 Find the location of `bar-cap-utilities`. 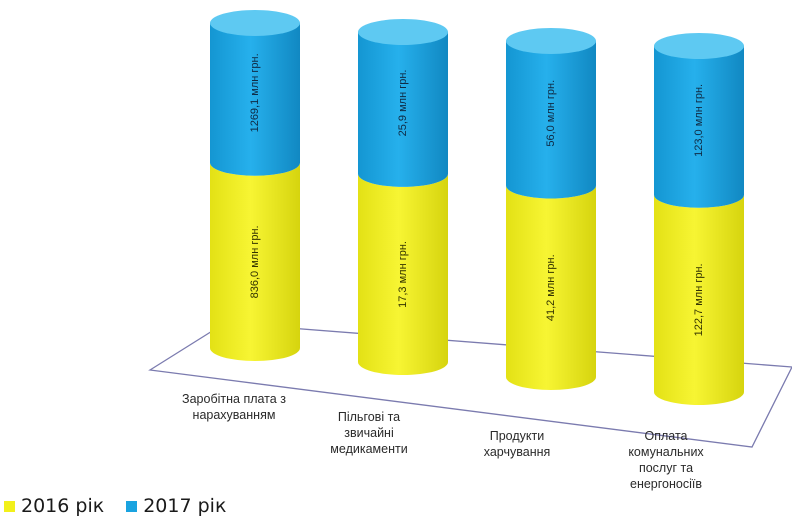

bar-cap-utilities is located at coordinates (699, 46).